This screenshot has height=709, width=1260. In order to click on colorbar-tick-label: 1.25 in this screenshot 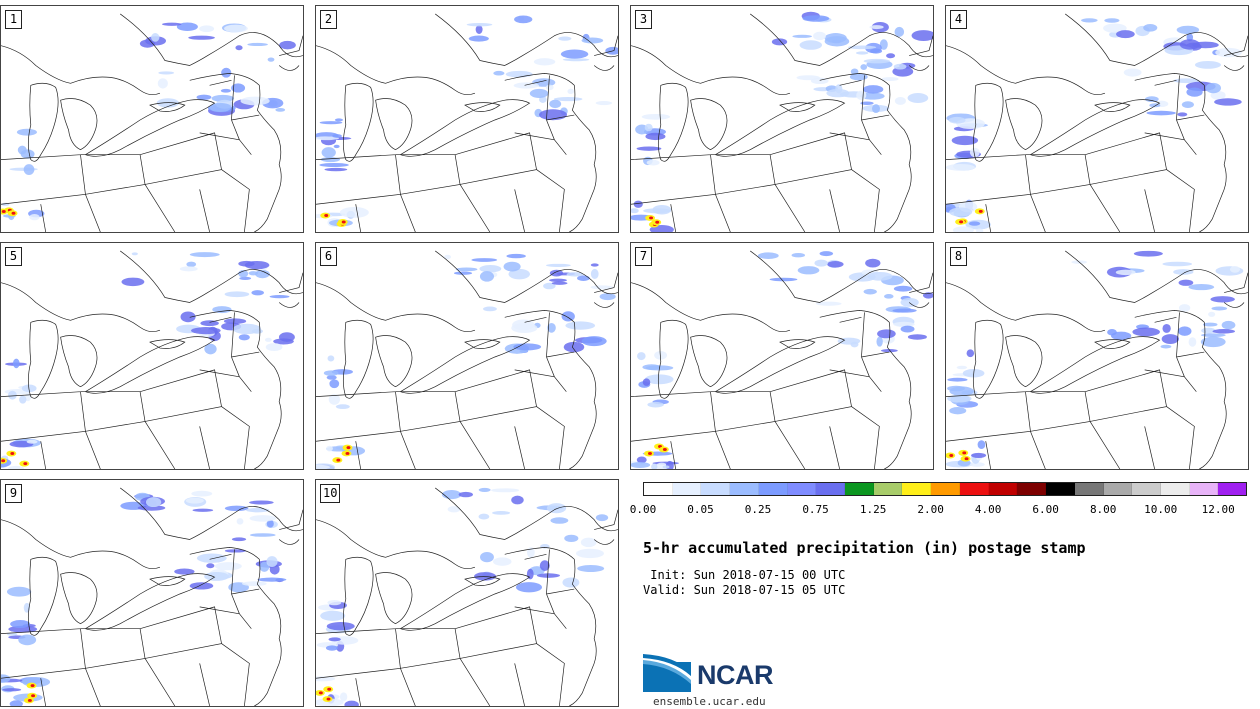, I will do `click(873, 509)`.